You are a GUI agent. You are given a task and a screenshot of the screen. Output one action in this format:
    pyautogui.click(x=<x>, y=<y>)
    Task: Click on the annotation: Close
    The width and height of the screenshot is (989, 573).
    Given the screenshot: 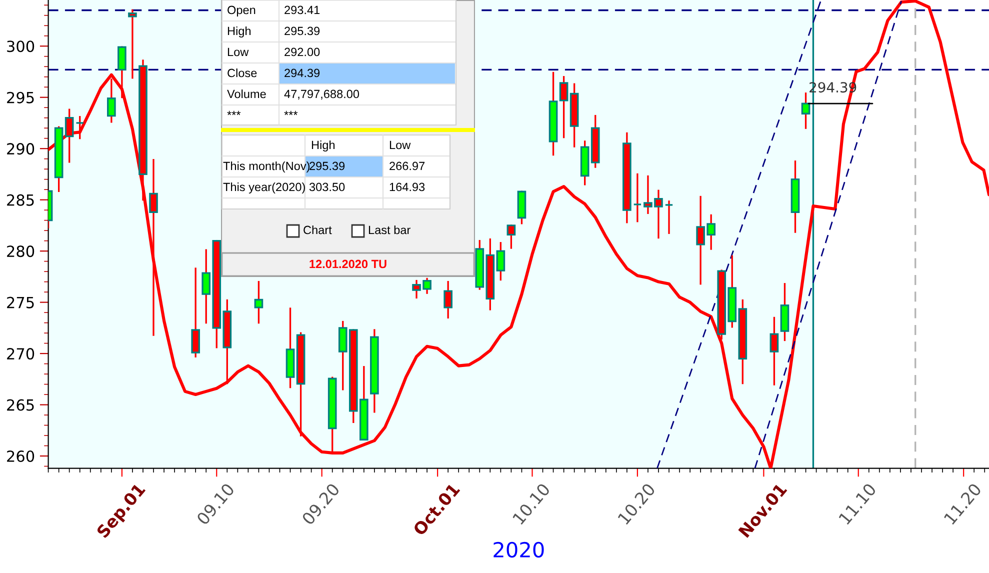 What is the action you would take?
    pyautogui.click(x=242, y=73)
    